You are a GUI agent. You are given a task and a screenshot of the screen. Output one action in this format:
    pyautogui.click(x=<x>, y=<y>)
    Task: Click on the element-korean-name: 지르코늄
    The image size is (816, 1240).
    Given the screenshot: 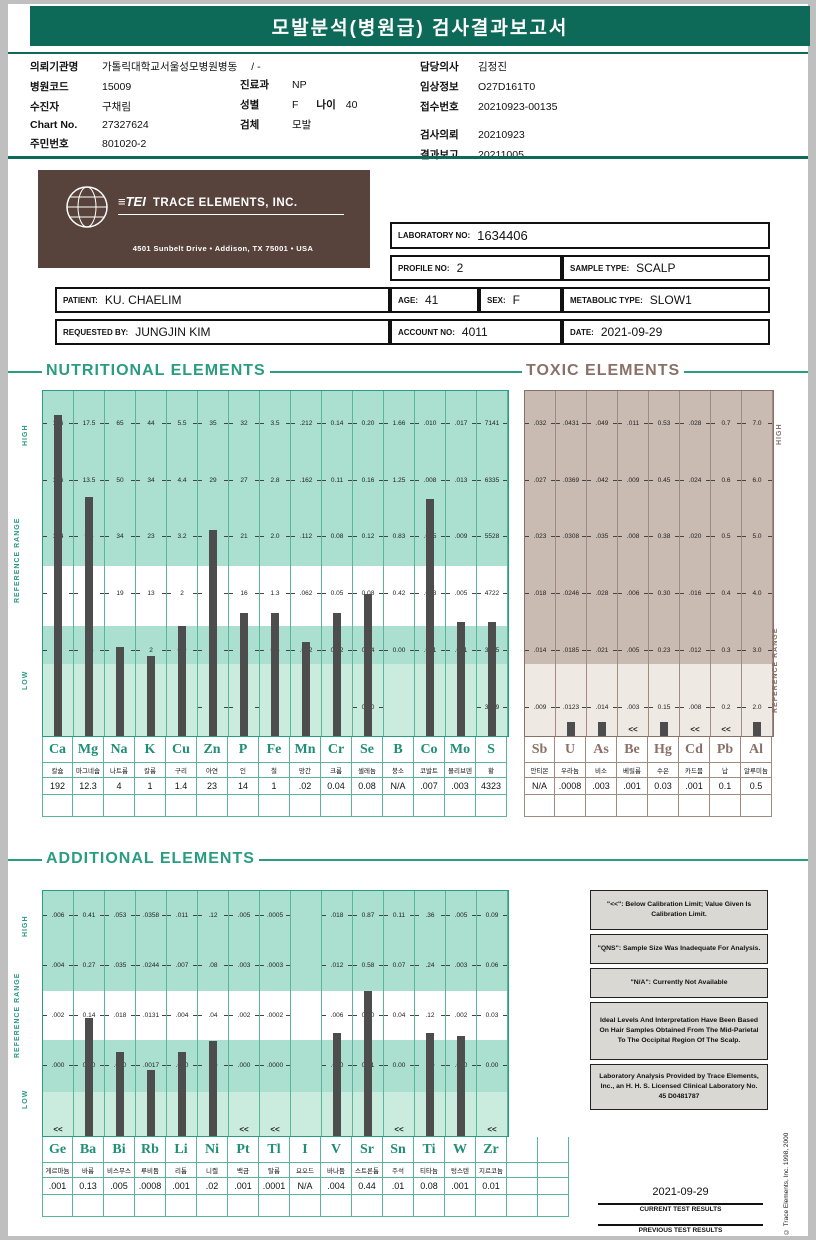 What is the action you would take?
    pyautogui.click(x=491, y=1170)
    